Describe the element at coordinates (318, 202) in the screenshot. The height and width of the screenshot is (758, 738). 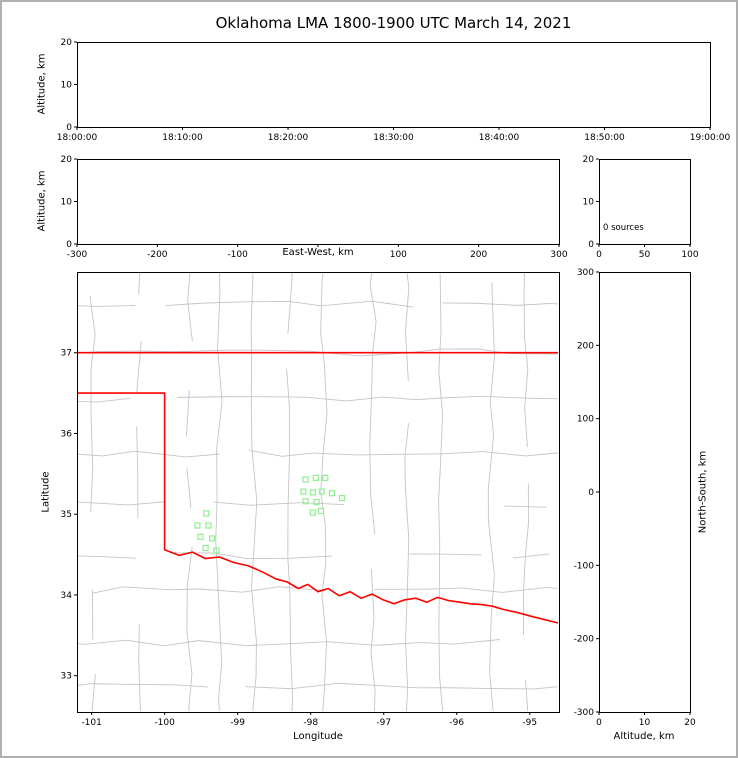
I see `ew_height-frame` at that location.